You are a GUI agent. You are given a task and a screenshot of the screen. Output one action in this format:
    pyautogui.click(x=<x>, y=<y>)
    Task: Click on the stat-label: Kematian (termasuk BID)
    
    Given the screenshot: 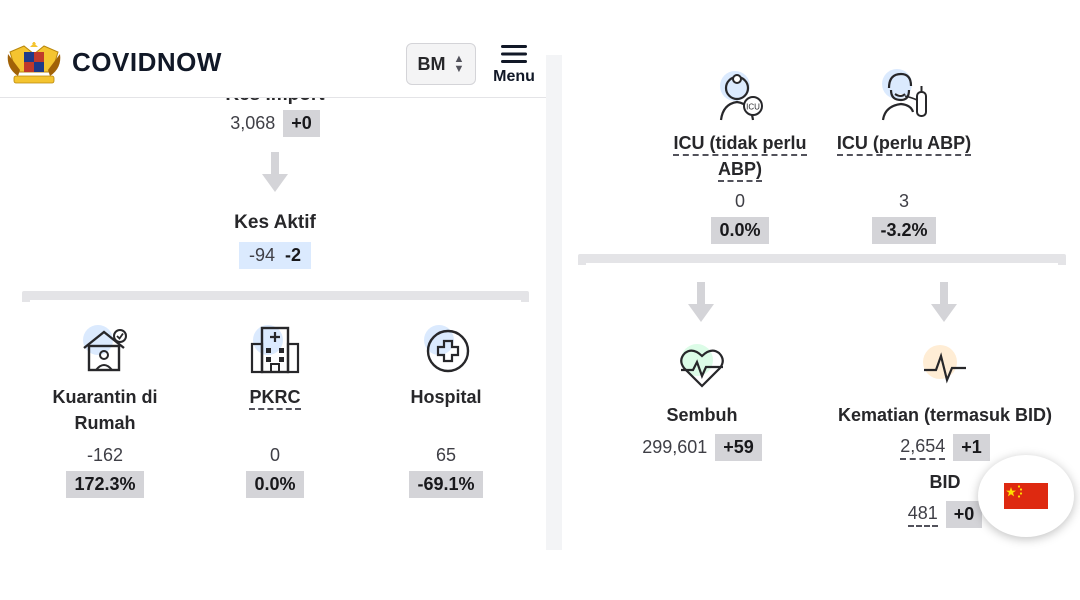 What is the action you would take?
    pyautogui.click(x=945, y=415)
    